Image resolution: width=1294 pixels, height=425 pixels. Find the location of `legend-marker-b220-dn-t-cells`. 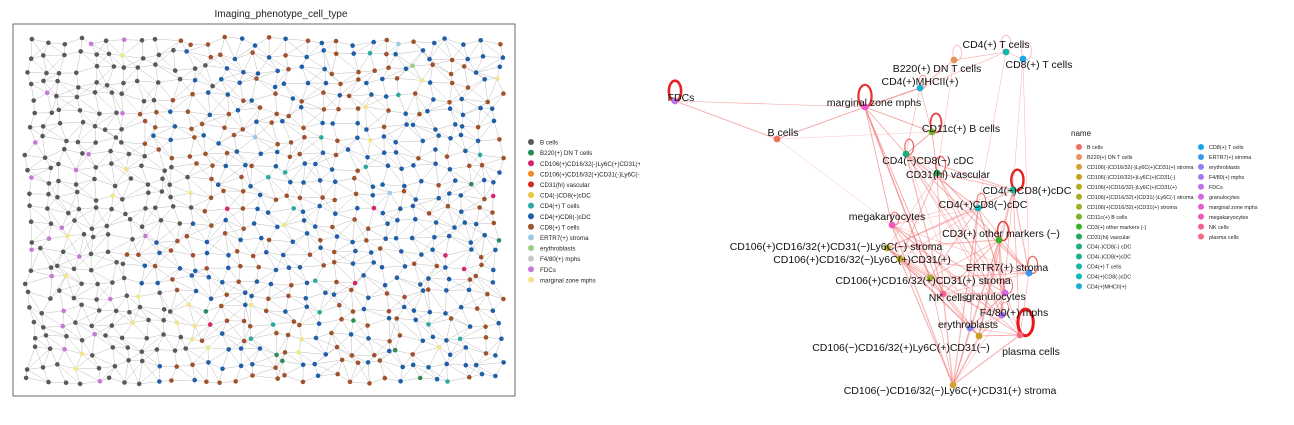

legend-marker-b220-dn-t-cells is located at coordinates (531, 153).